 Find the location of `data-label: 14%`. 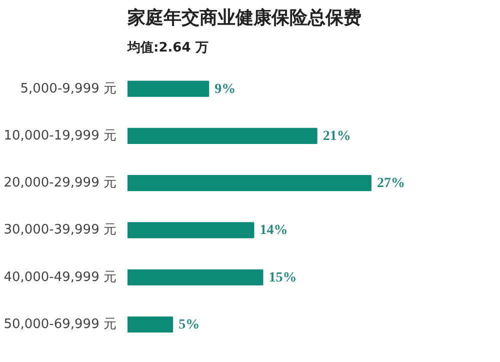

data-label: 14% is located at coordinates (274, 230).